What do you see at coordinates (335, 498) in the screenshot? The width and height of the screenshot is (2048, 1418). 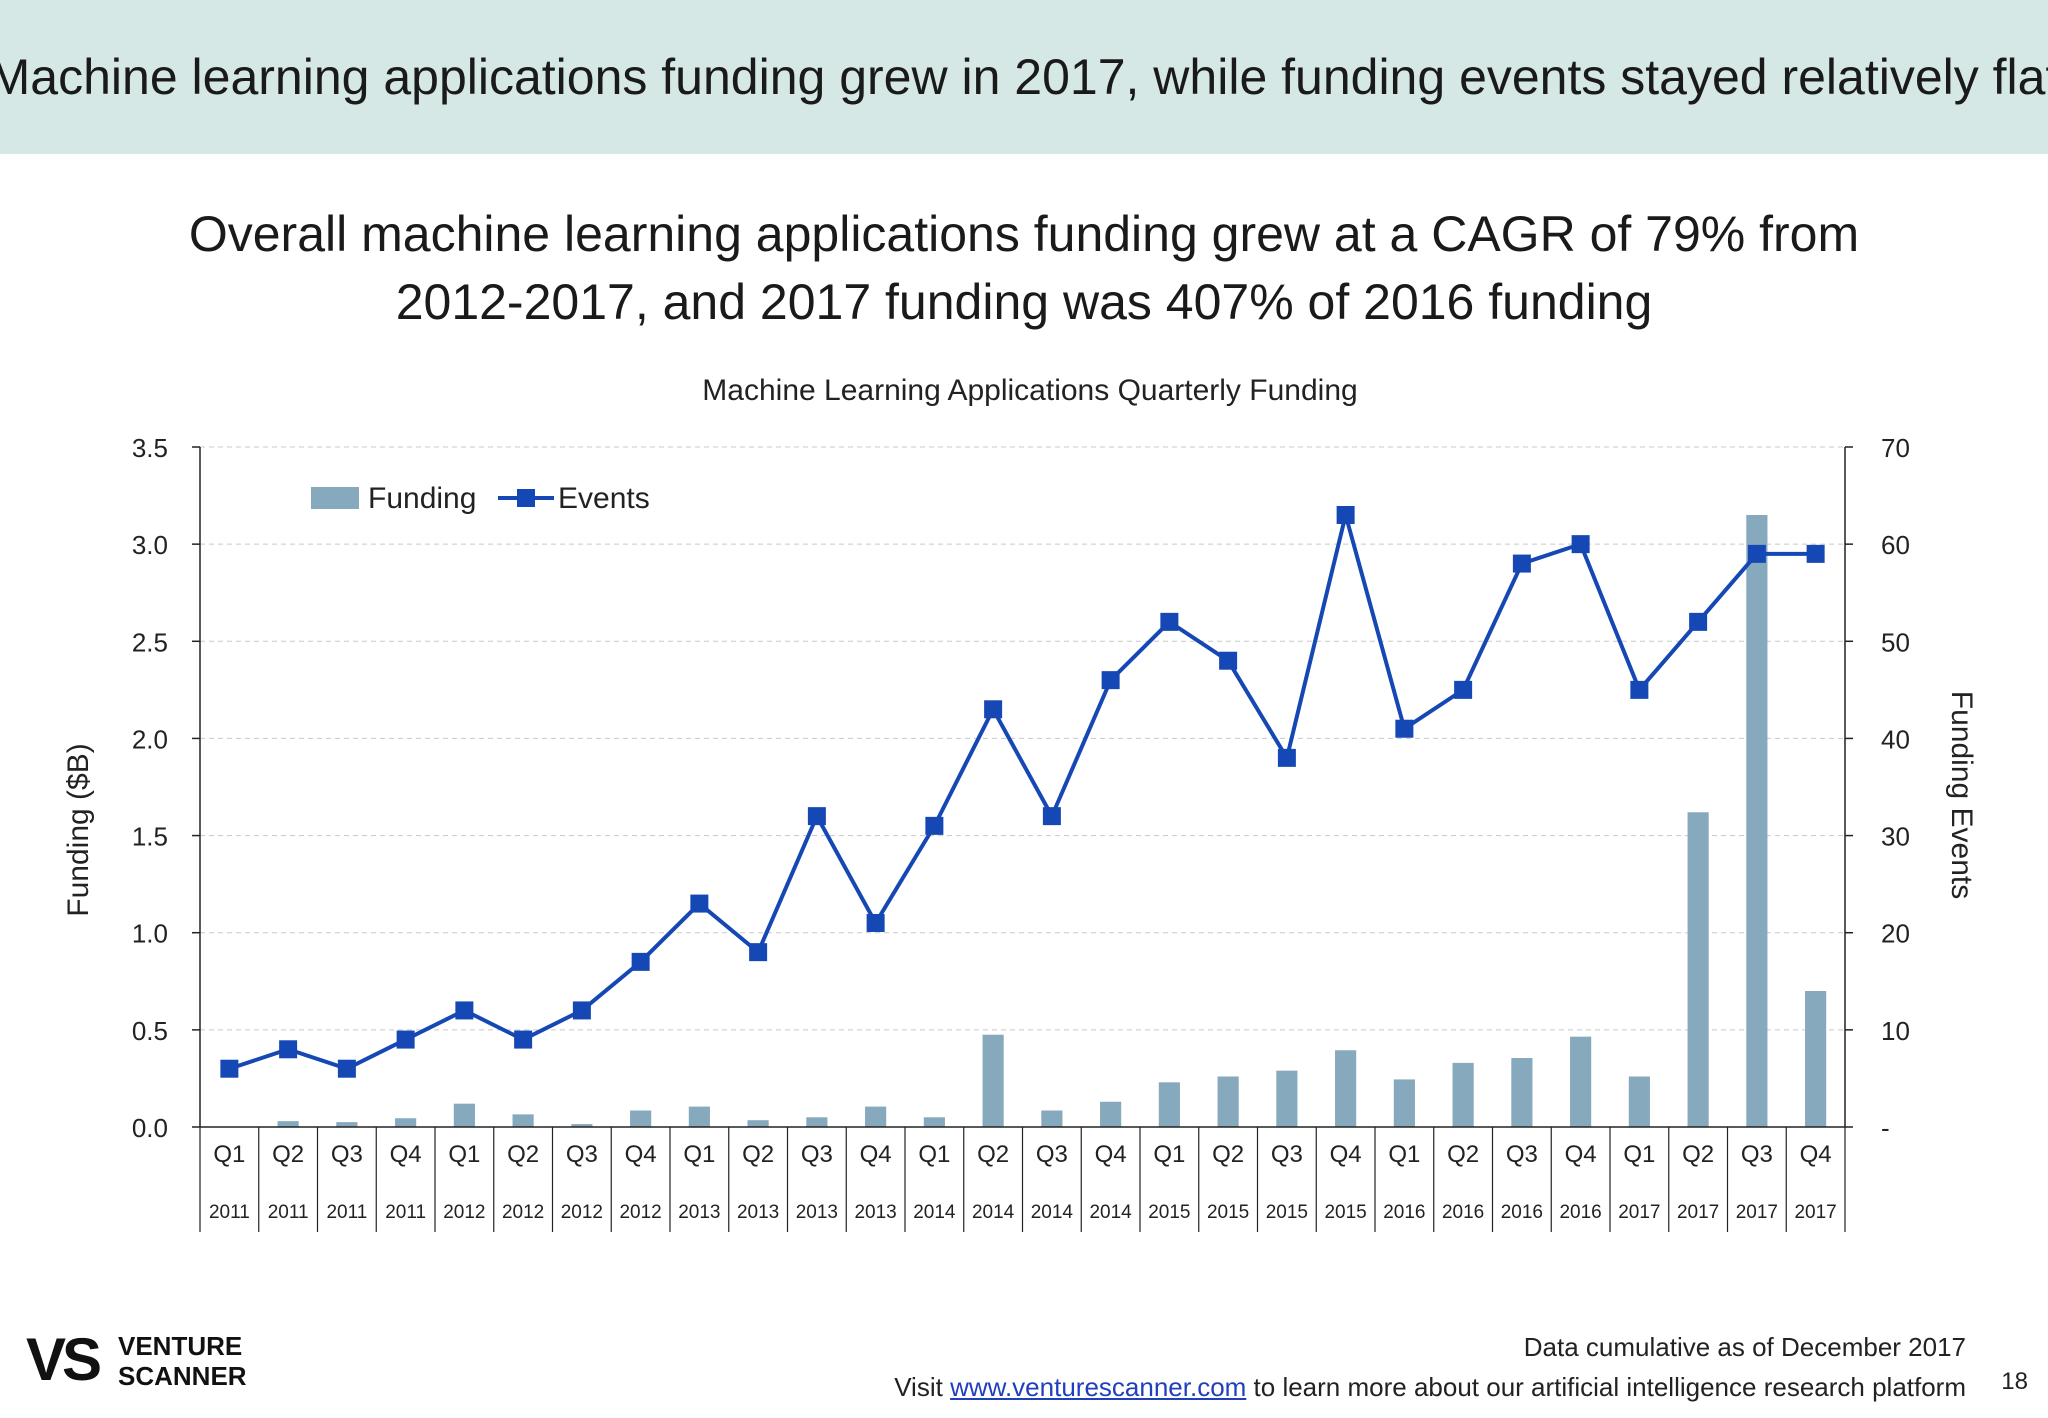 I see `legend-funding-swatch` at bounding box center [335, 498].